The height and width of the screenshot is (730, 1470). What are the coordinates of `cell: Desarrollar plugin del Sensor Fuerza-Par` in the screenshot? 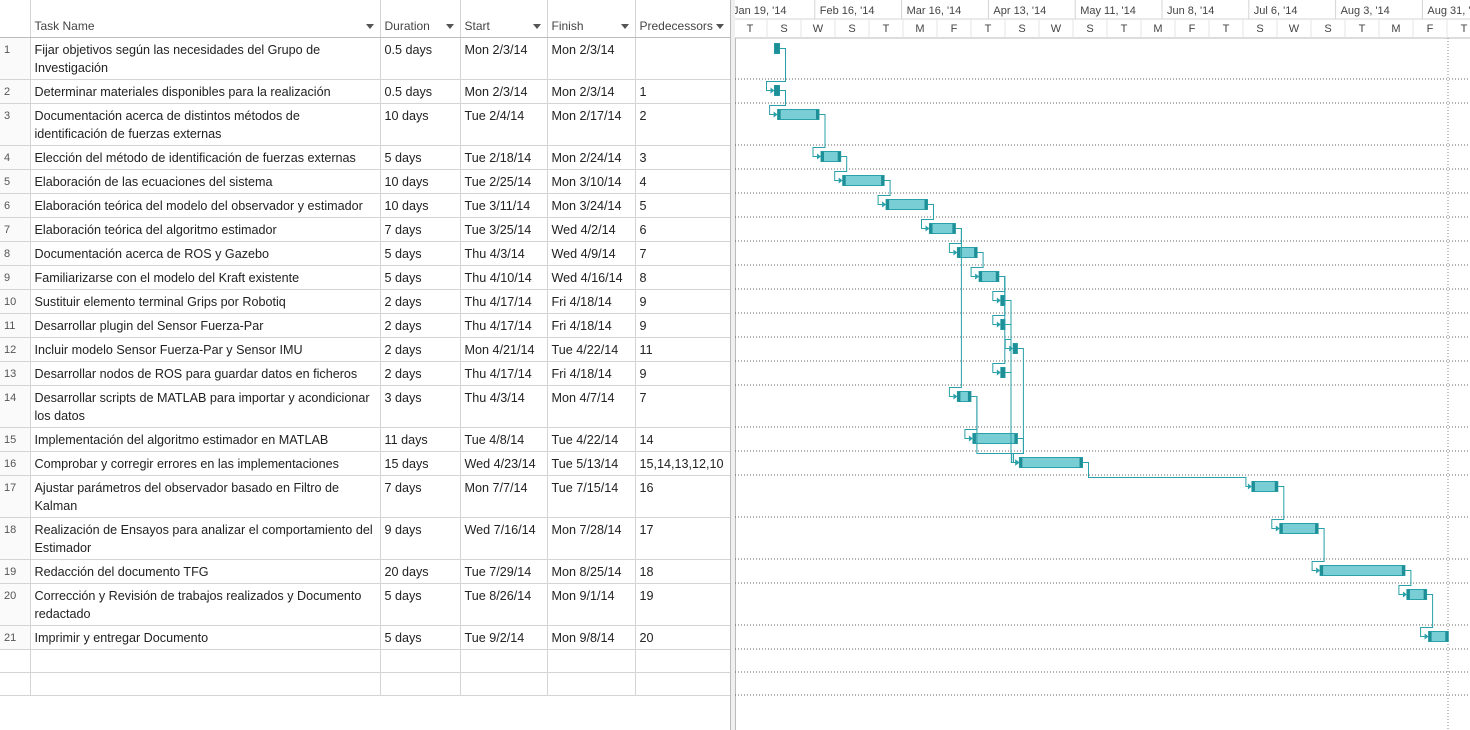 It's located at (205, 325).